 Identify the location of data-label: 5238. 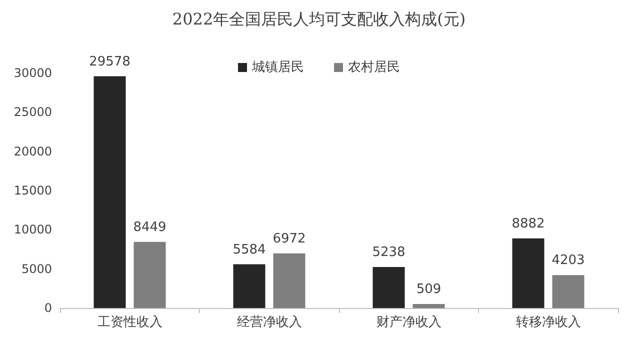
(389, 252).